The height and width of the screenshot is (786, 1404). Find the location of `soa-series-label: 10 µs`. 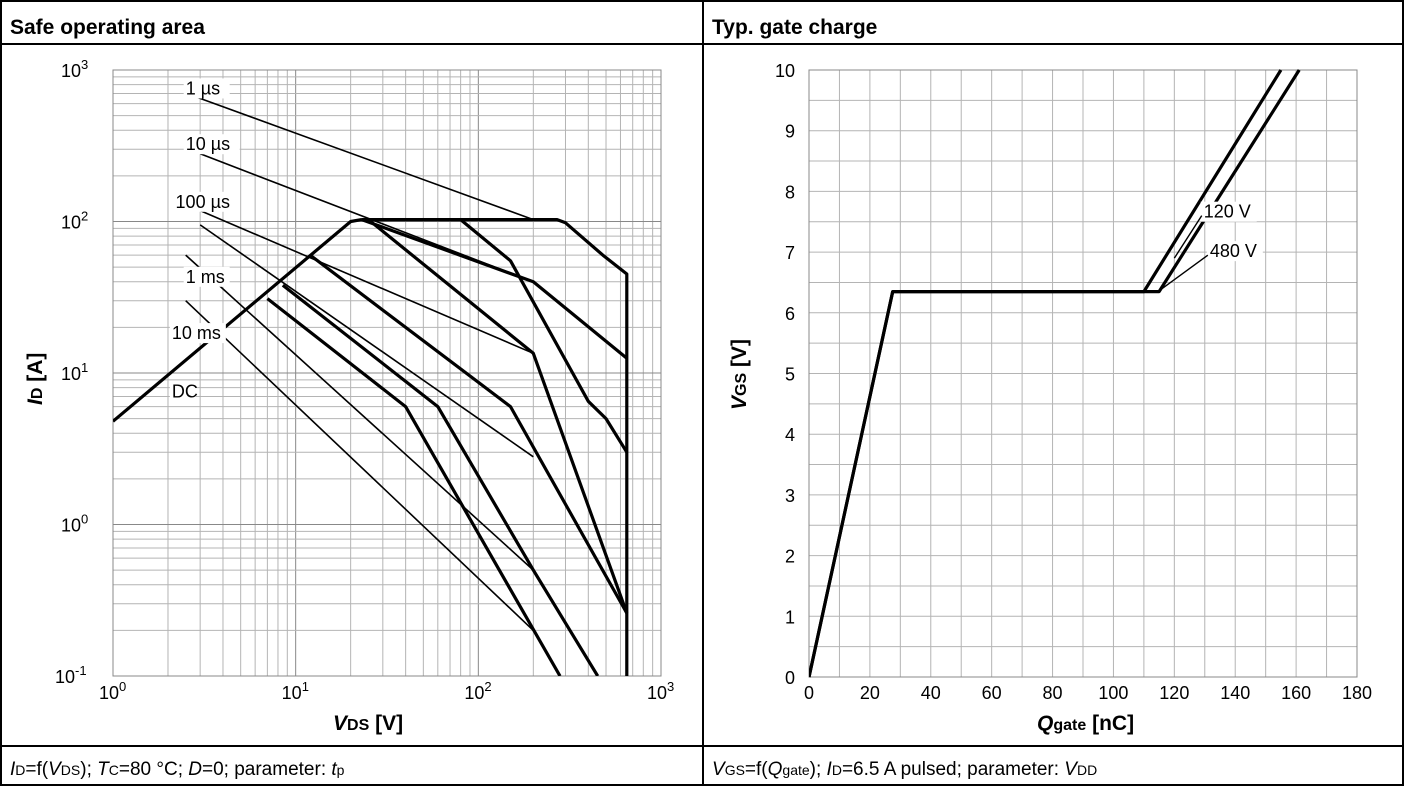

soa-series-label: 10 µs is located at coordinates (208, 144).